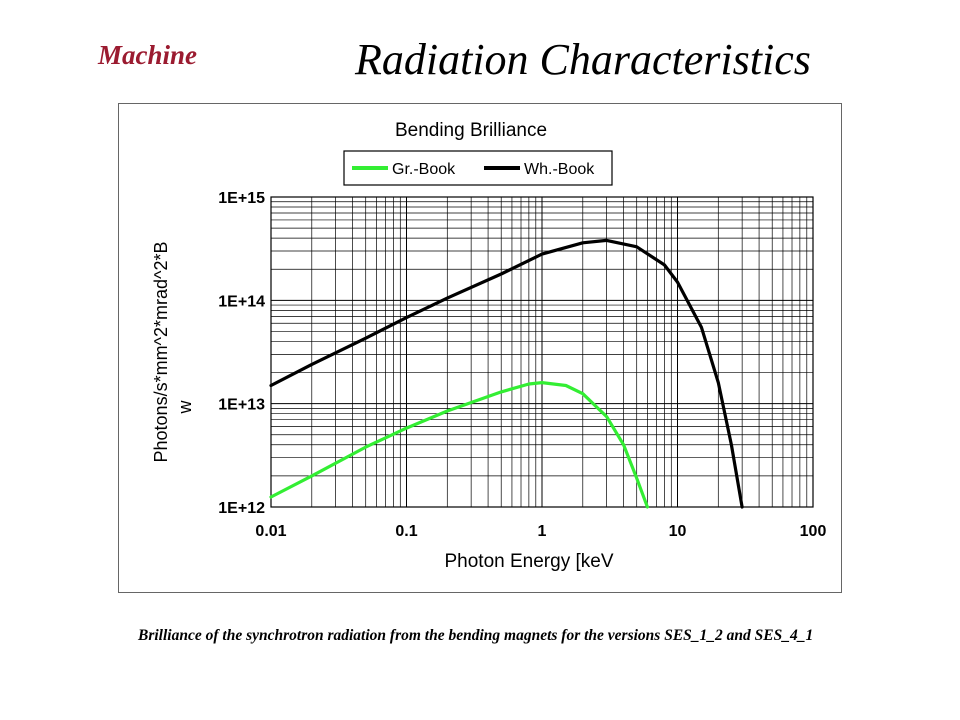 This screenshot has height=720, width=960. I want to click on legend-label: Gr.-Book, so click(424, 169).